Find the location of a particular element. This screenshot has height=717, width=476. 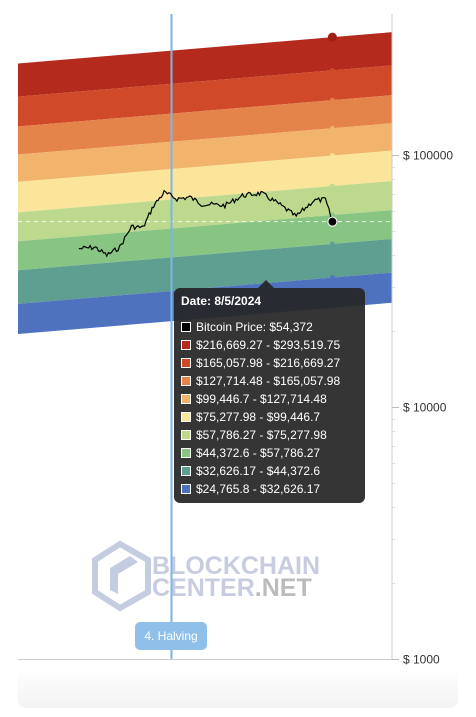

tooltip-band-label-2: $127,714.48 - $165,057.98 is located at coordinates (268, 381).